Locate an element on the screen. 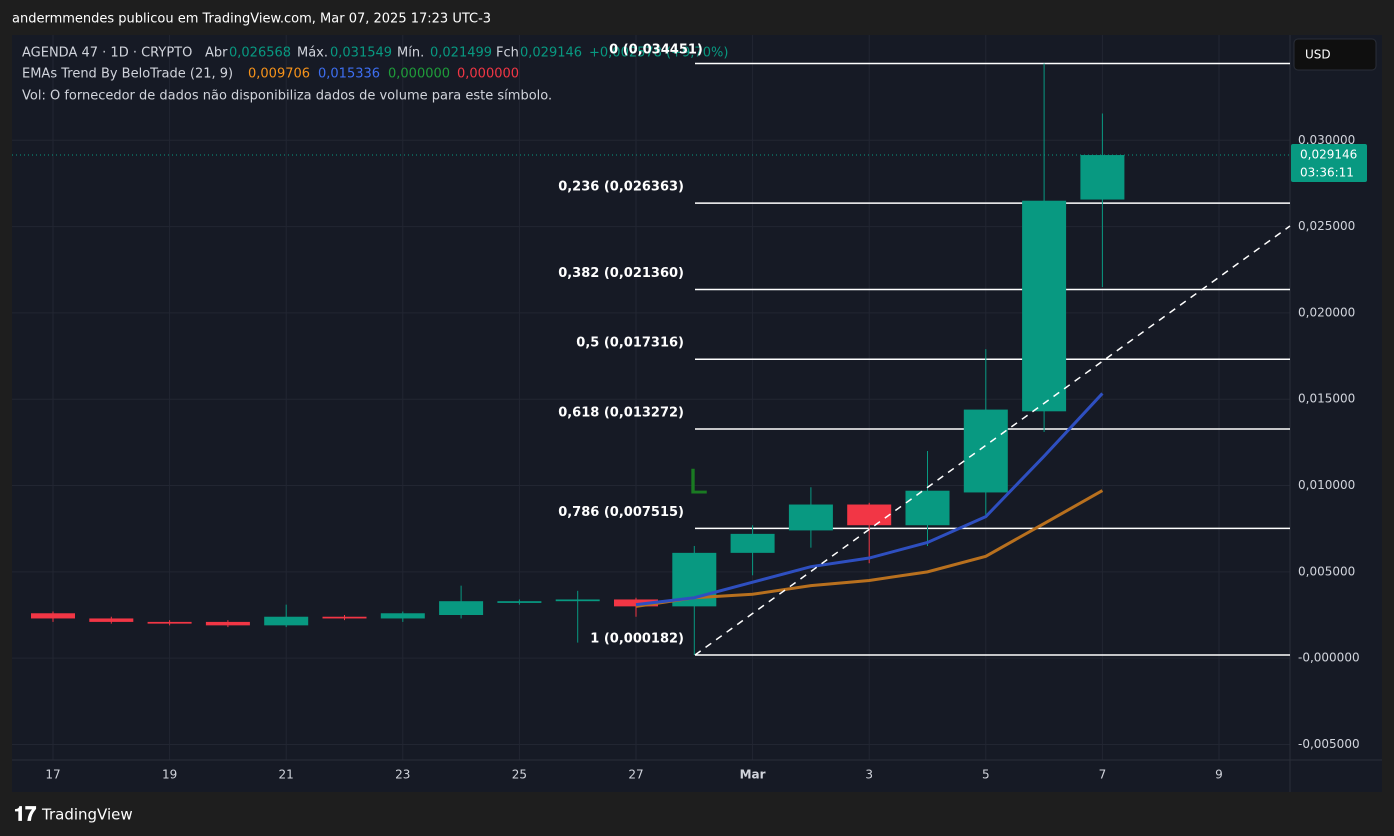 This screenshot has height=836, width=1394. x-tick-label: Mar is located at coordinates (753, 775).